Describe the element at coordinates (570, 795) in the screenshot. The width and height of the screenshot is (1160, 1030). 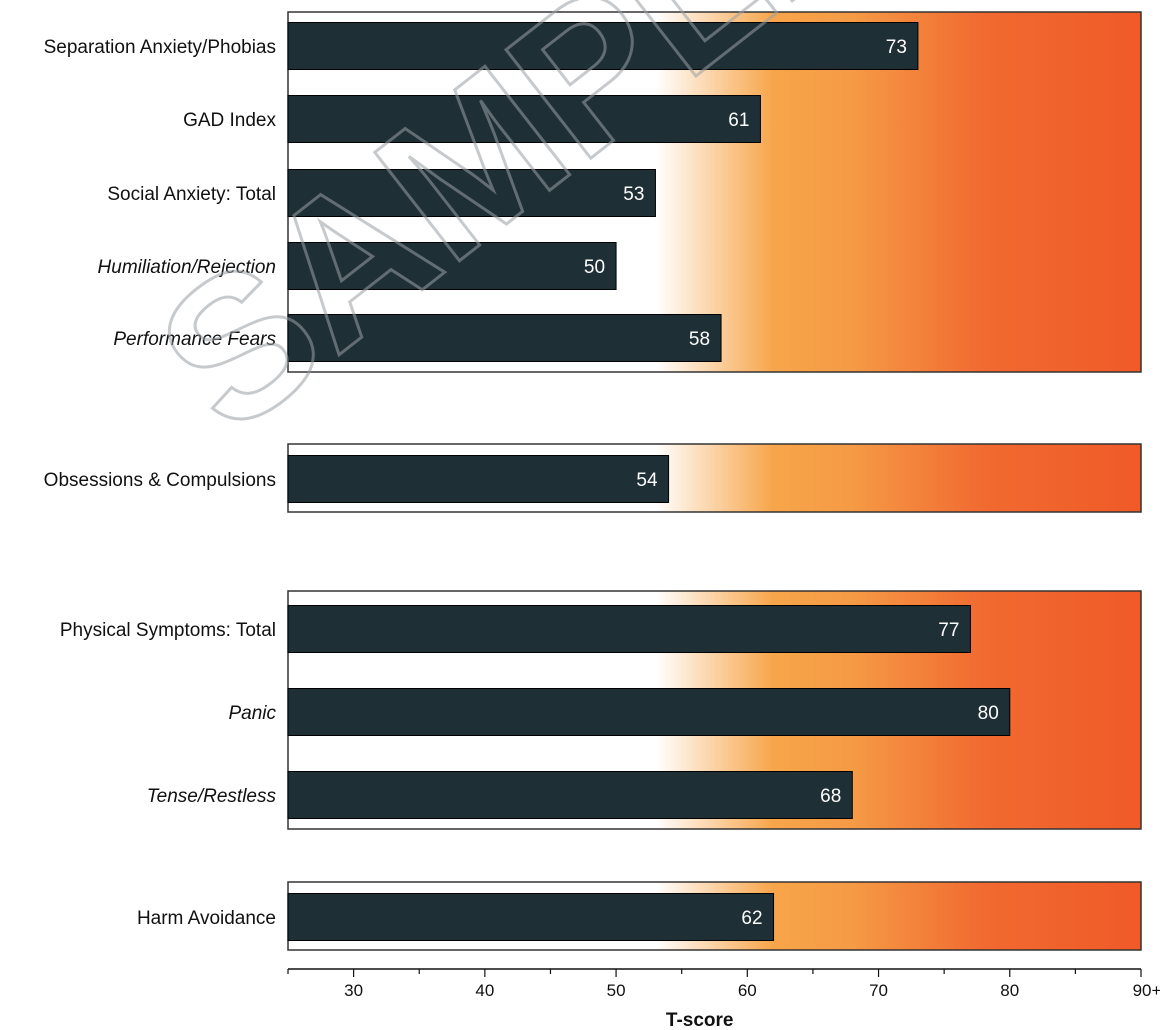
I see `bar-tense-restless` at that location.